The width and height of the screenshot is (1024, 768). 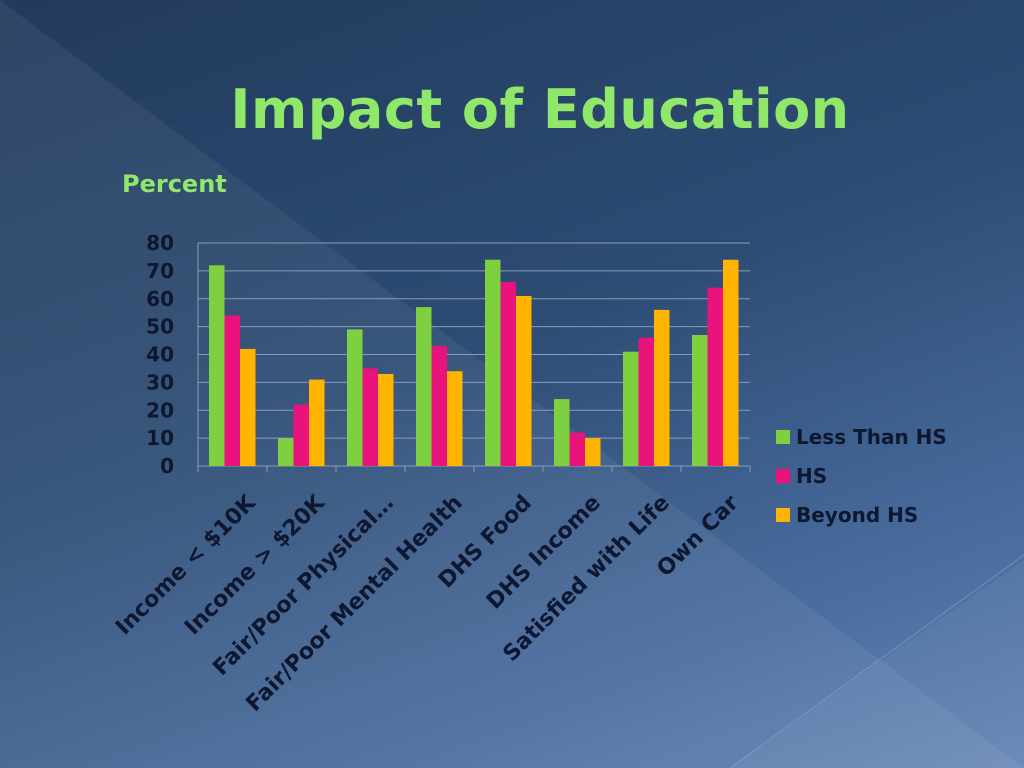 What do you see at coordinates (857, 515) in the screenshot?
I see `legend-label: Beyond HS` at bounding box center [857, 515].